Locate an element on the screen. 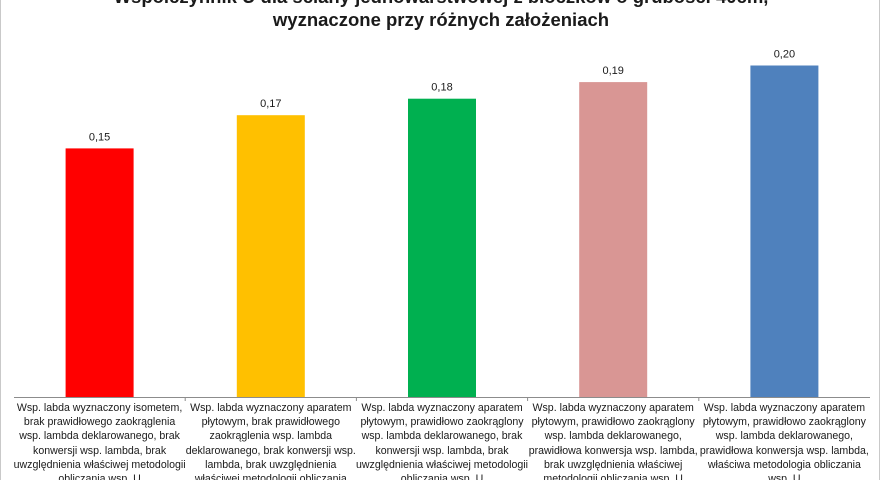  chart-title-line-2: wyznaczone przy różnych założeniach is located at coordinates (441, 19).